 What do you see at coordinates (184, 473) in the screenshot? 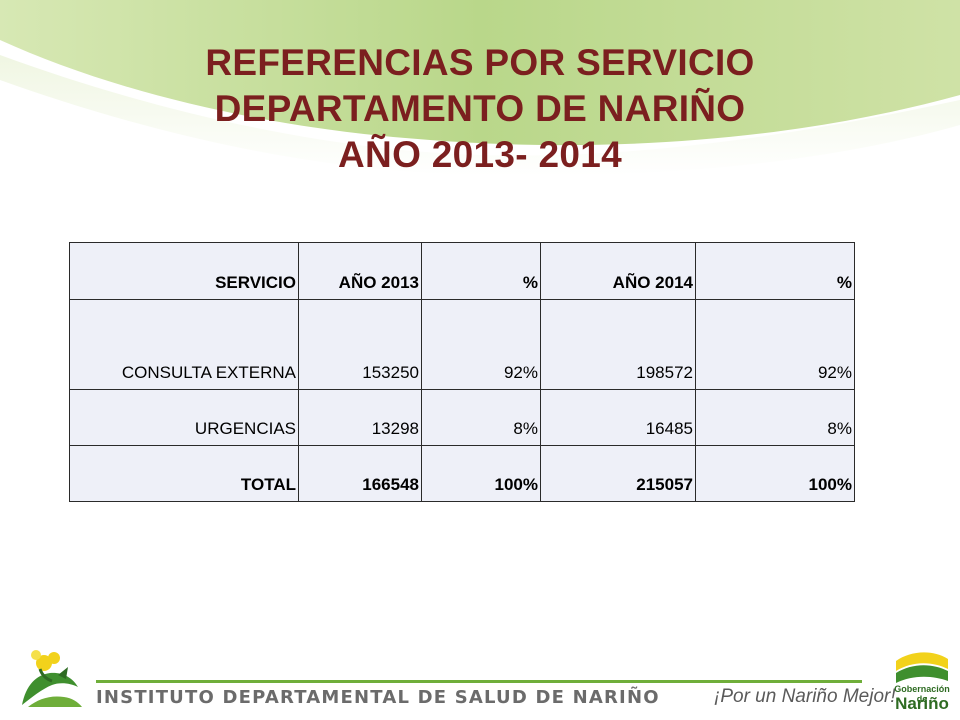
I see `cell-total-label: TOTAL` at bounding box center [184, 473].